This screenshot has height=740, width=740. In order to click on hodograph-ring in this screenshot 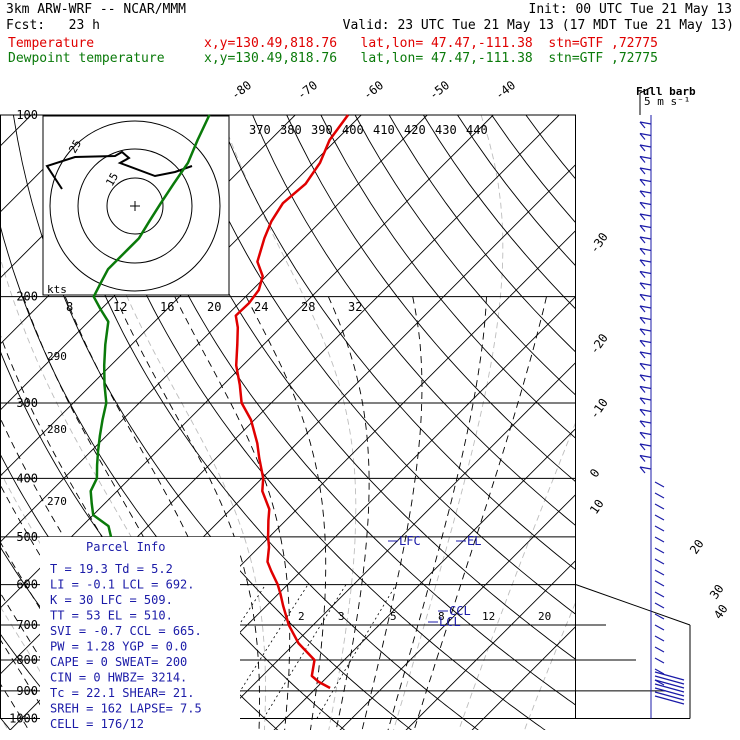, I will do `click(135, 206)`.